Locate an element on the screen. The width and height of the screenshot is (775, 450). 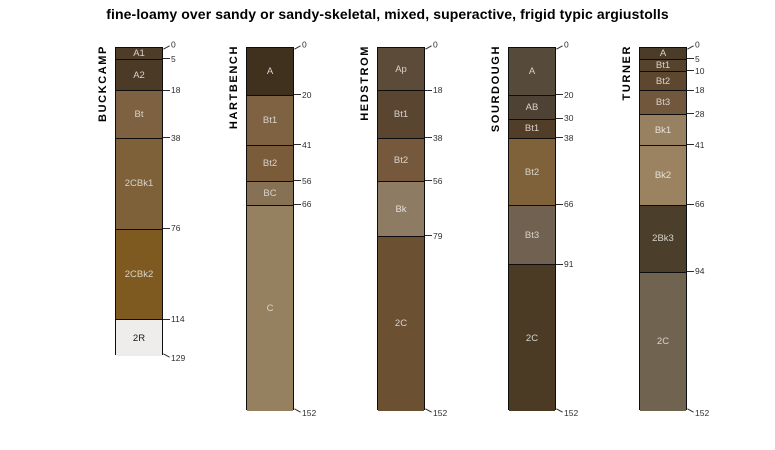
depth-tick-label: 94 is located at coordinates (700, 271).